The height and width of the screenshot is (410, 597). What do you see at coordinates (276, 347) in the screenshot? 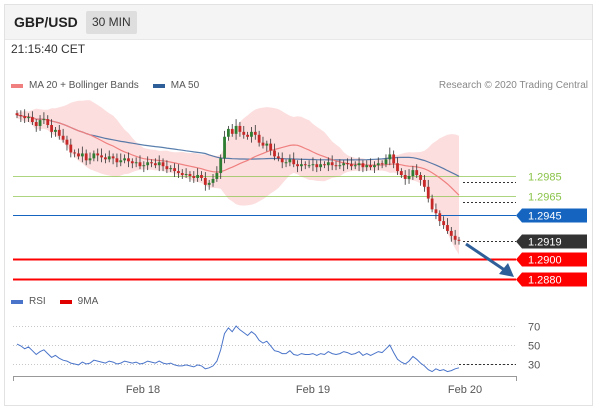
I see `rsi-panel: 70 50 30` at bounding box center [276, 347].